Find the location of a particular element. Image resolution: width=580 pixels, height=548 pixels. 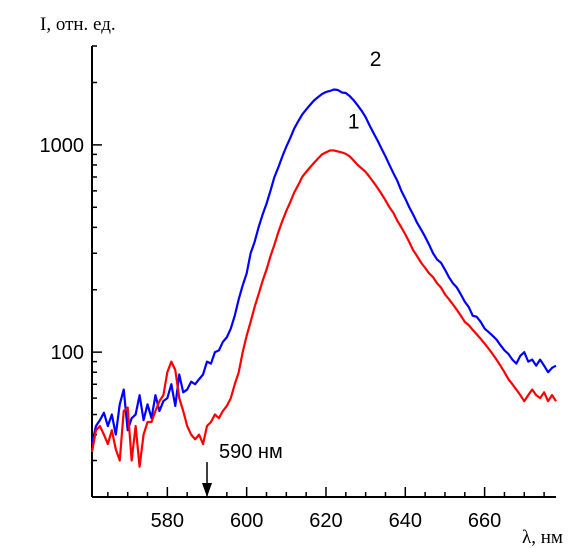

annotation-arrow-head is located at coordinates (207, 490).